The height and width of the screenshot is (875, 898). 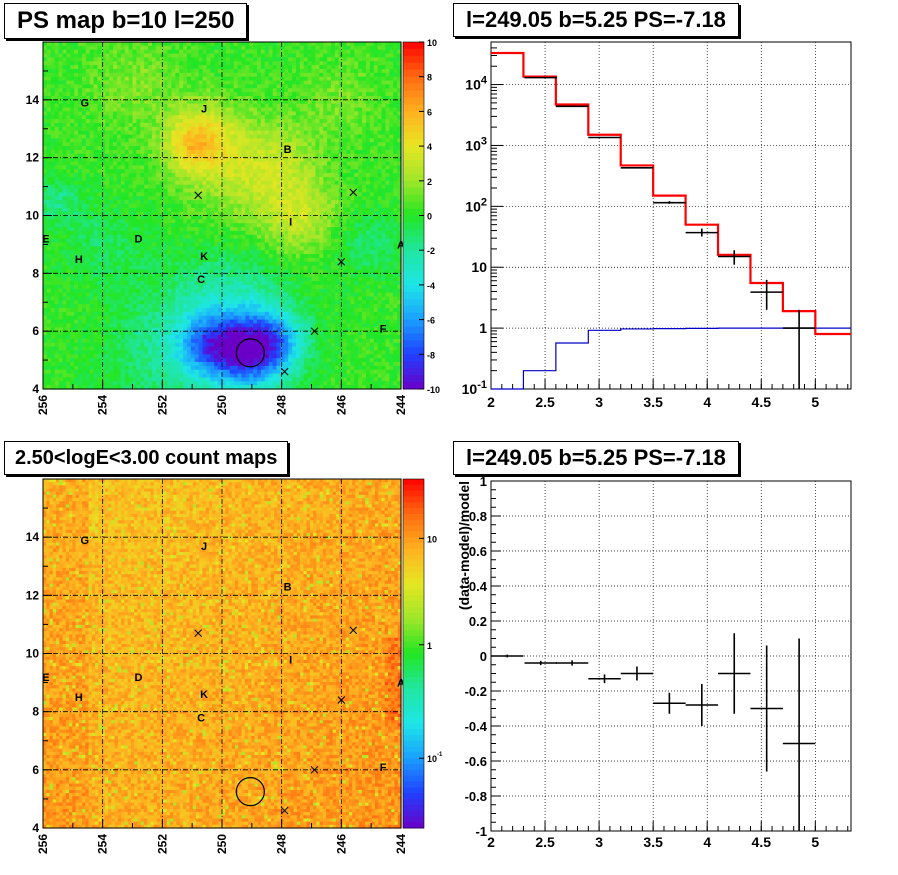 What do you see at coordinates (33, 595) in the screenshot?
I see `y-tick-label: 12` at bounding box center [33, 595].